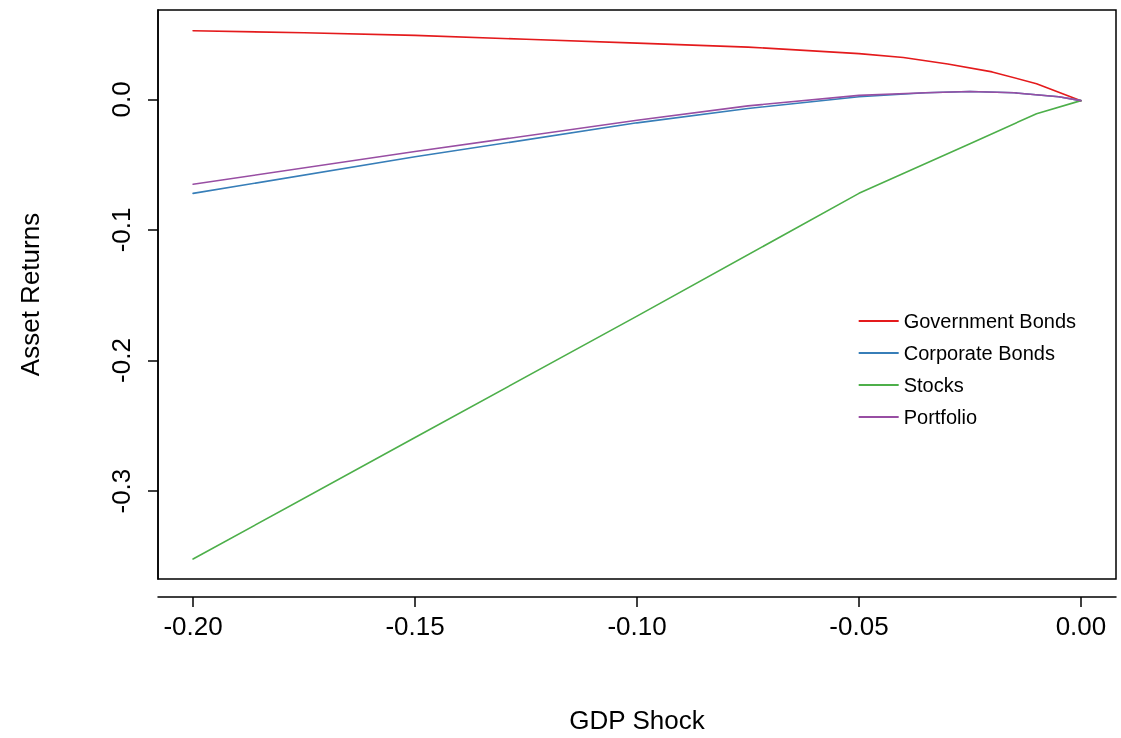 This screenshot has height=738, width=1121. Describe the element at coordinates (637, 626) in the screenshot. I see `x-tick-label: -0.10` at that location.